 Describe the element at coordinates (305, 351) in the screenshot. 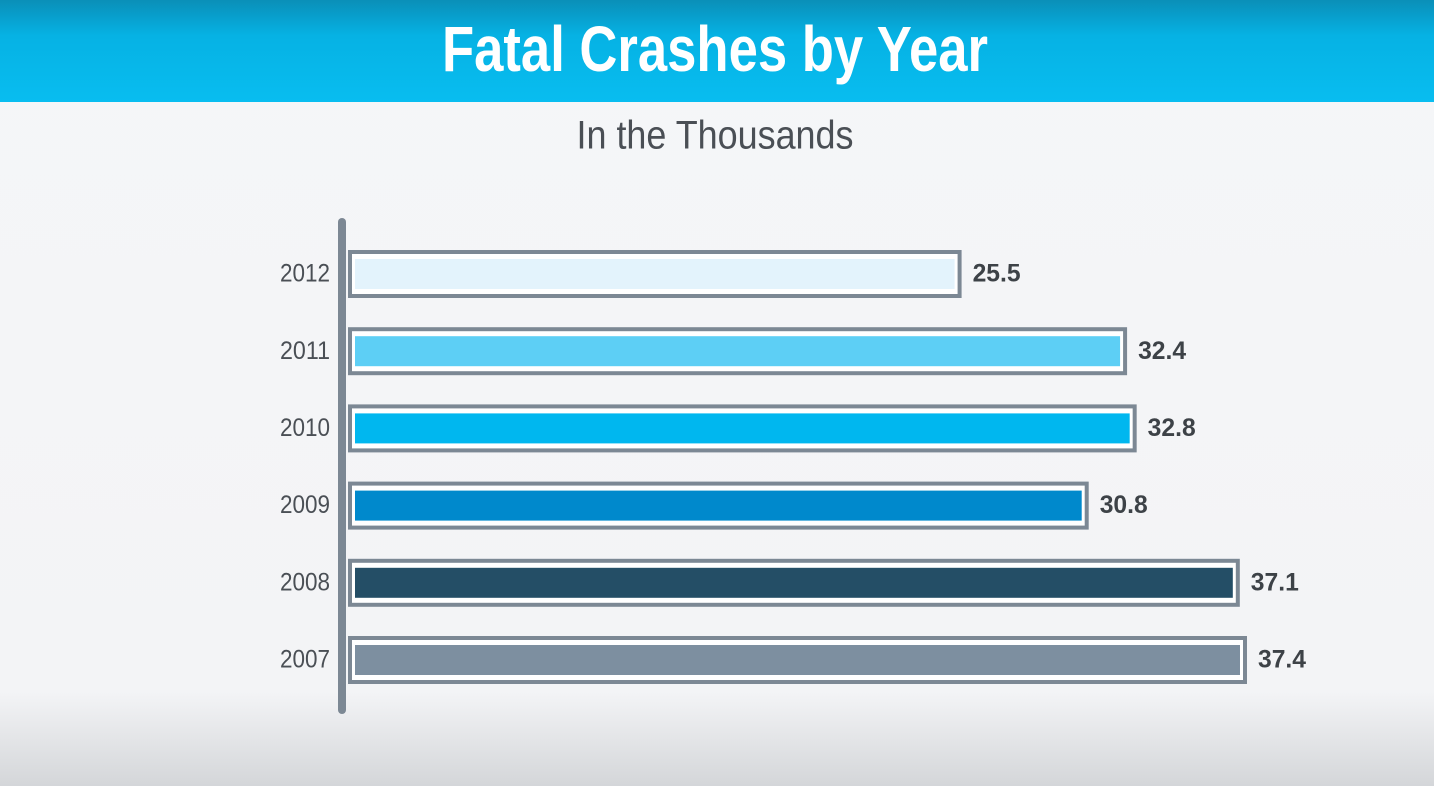

I see `y-tick-label: 2011` at that location.